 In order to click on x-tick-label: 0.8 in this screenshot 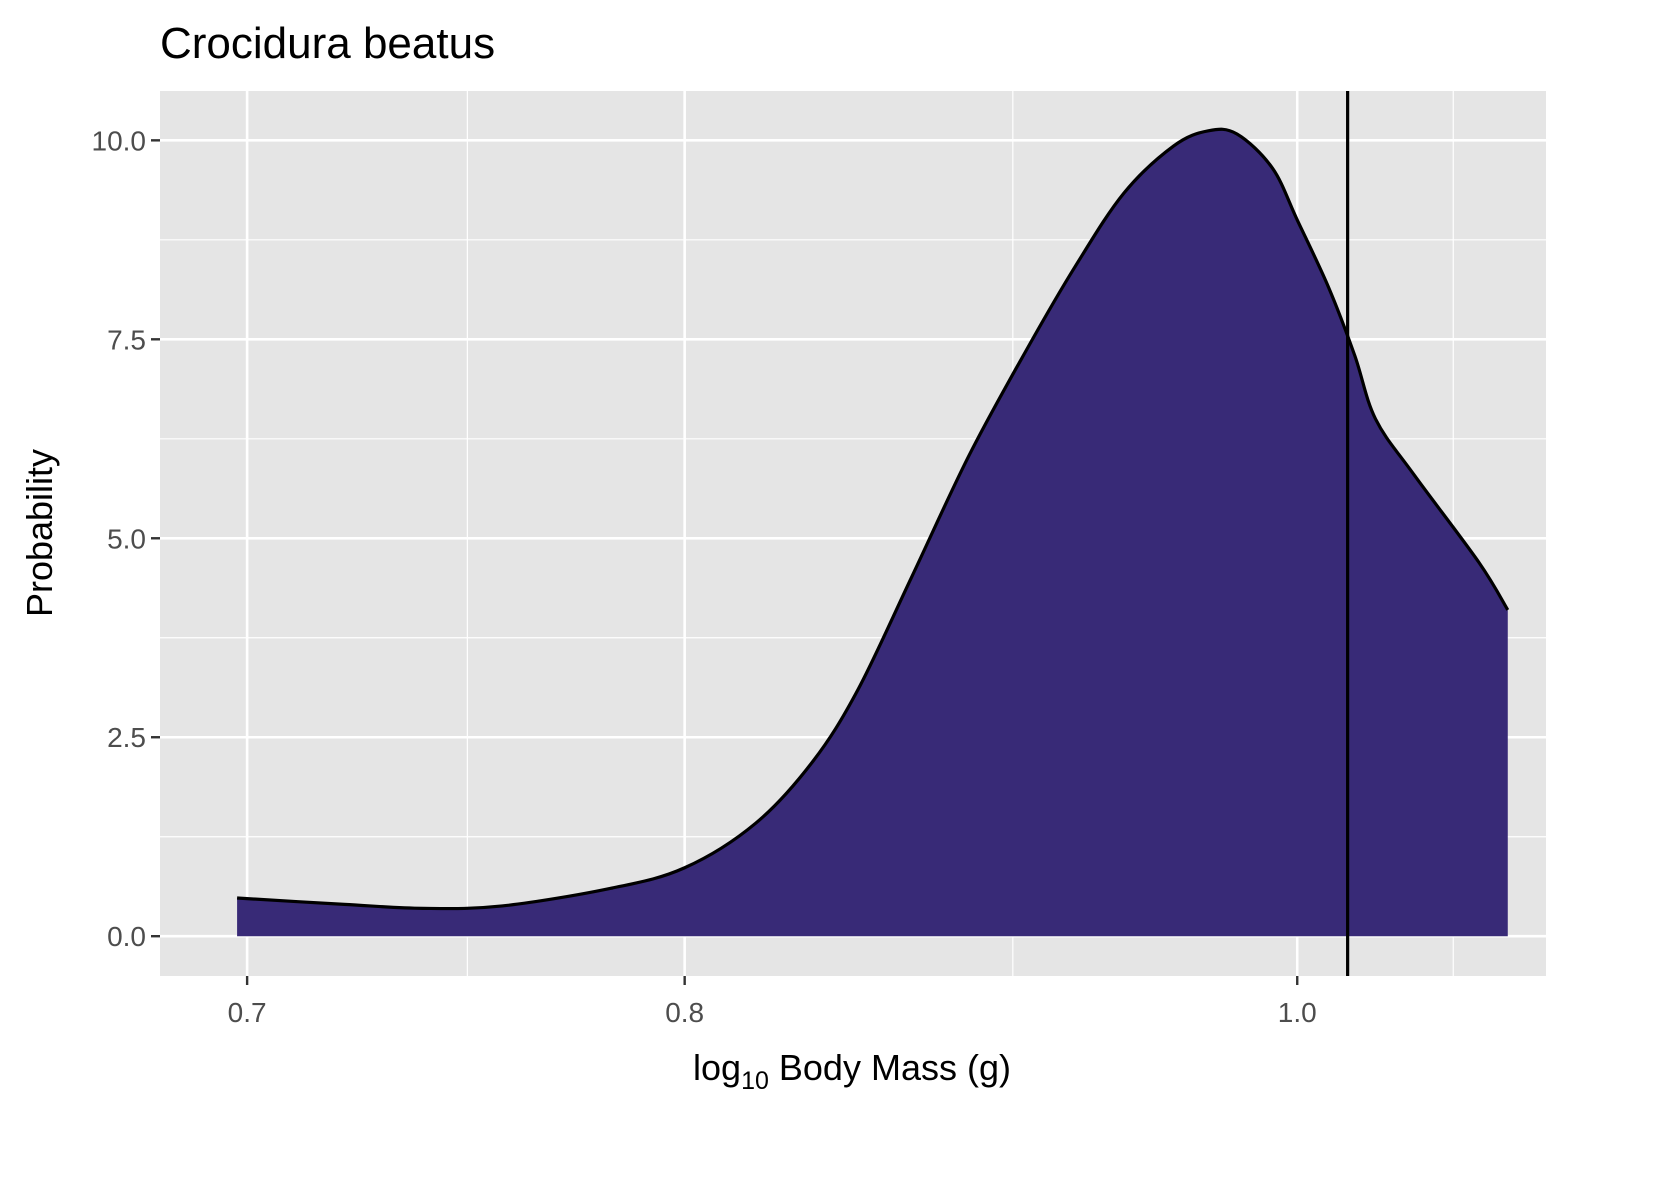, I will do `click(684, 1012)`.